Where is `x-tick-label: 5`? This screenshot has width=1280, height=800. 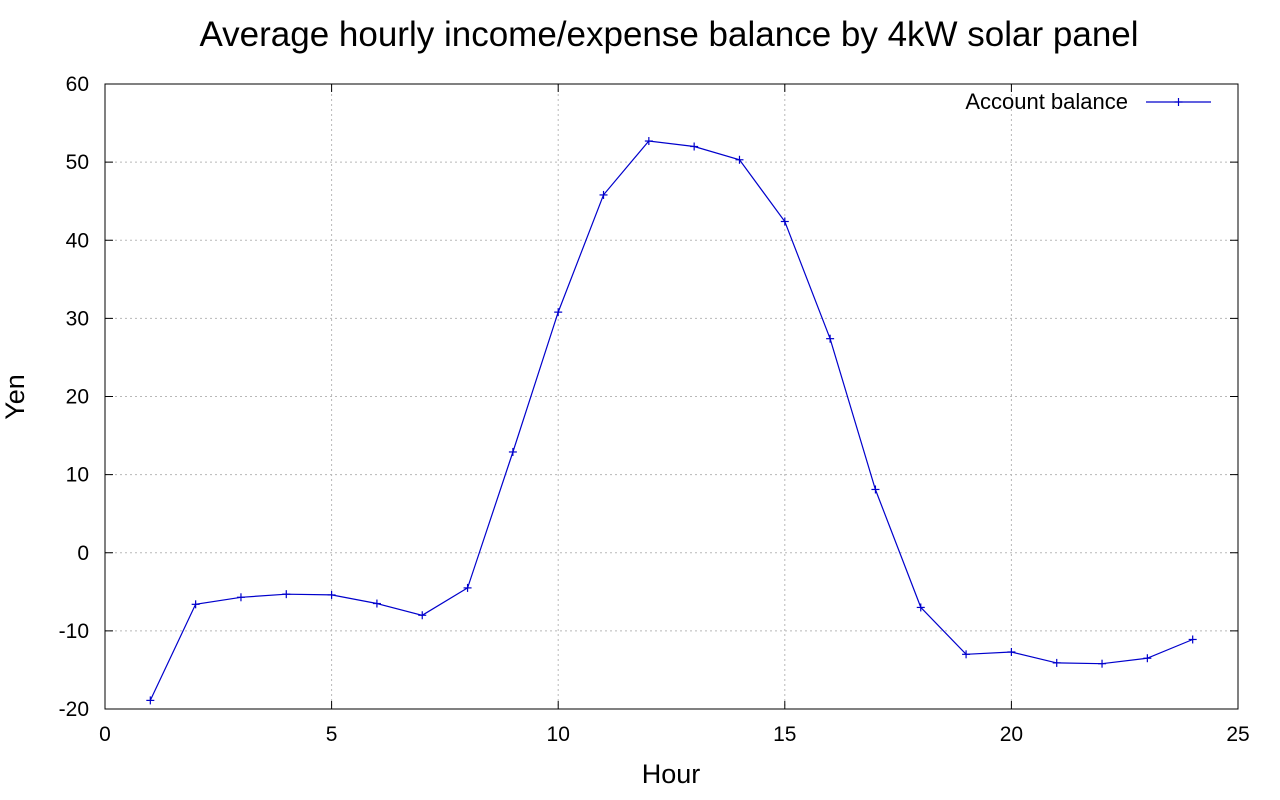
x-tick-label: 5 is located at coordinates (332, 734).